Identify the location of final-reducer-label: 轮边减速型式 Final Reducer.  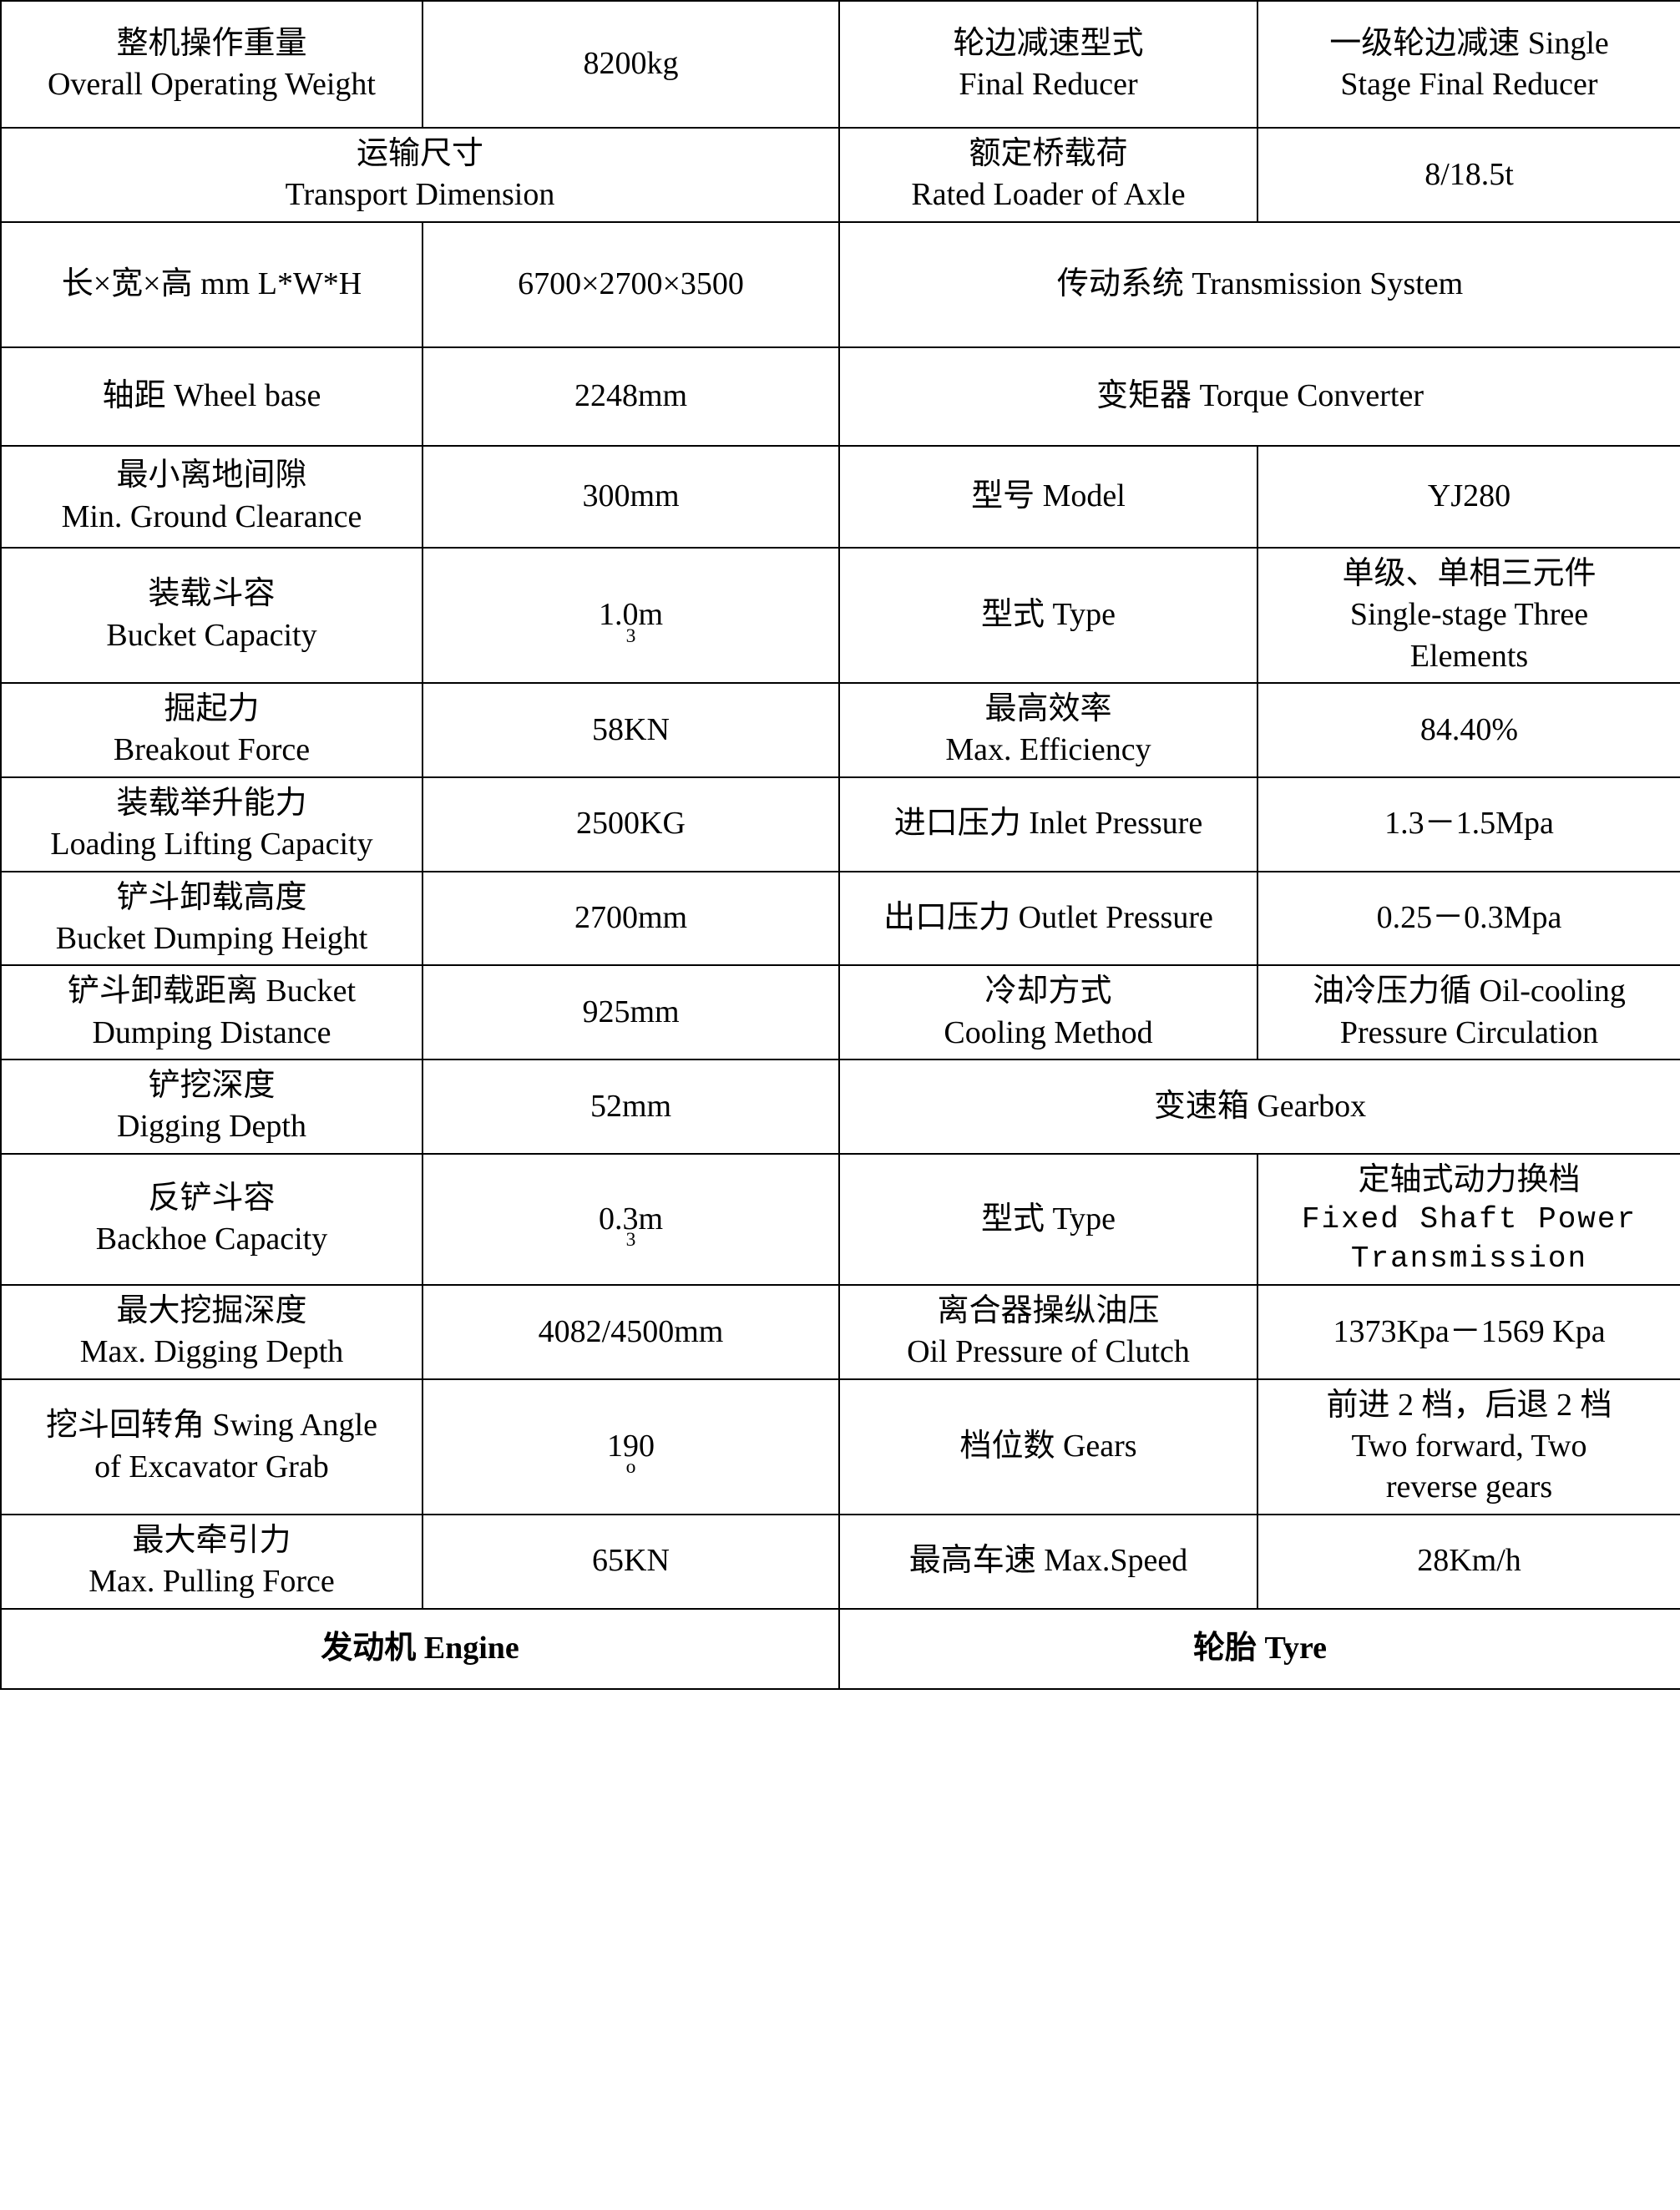
(1048, 64).